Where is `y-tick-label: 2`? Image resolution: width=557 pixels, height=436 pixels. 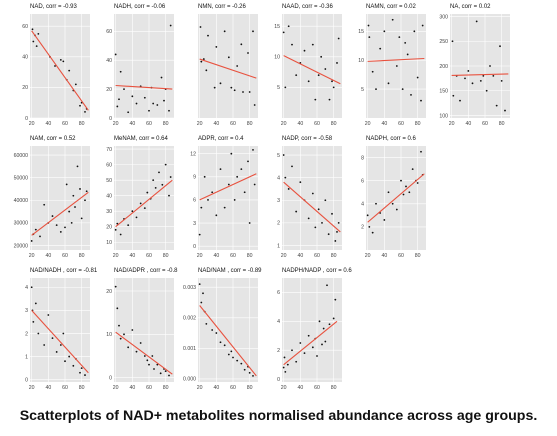
y-tick-label: 2 is located at coordinates (362, 228).